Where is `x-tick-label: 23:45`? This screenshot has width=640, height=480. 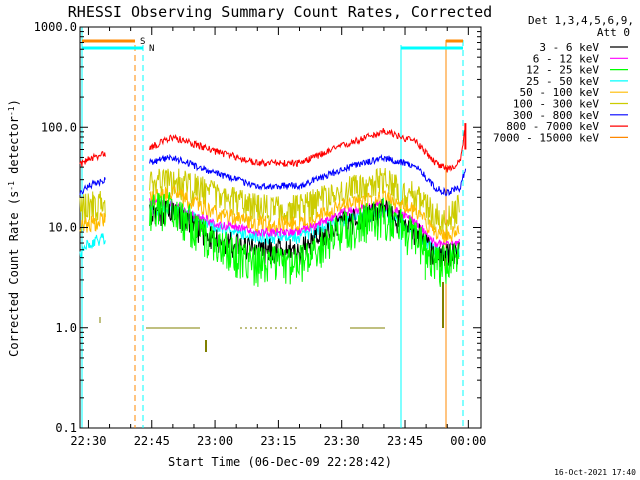 x-tick-label: 23:45 is located at coordinates (405, 441).